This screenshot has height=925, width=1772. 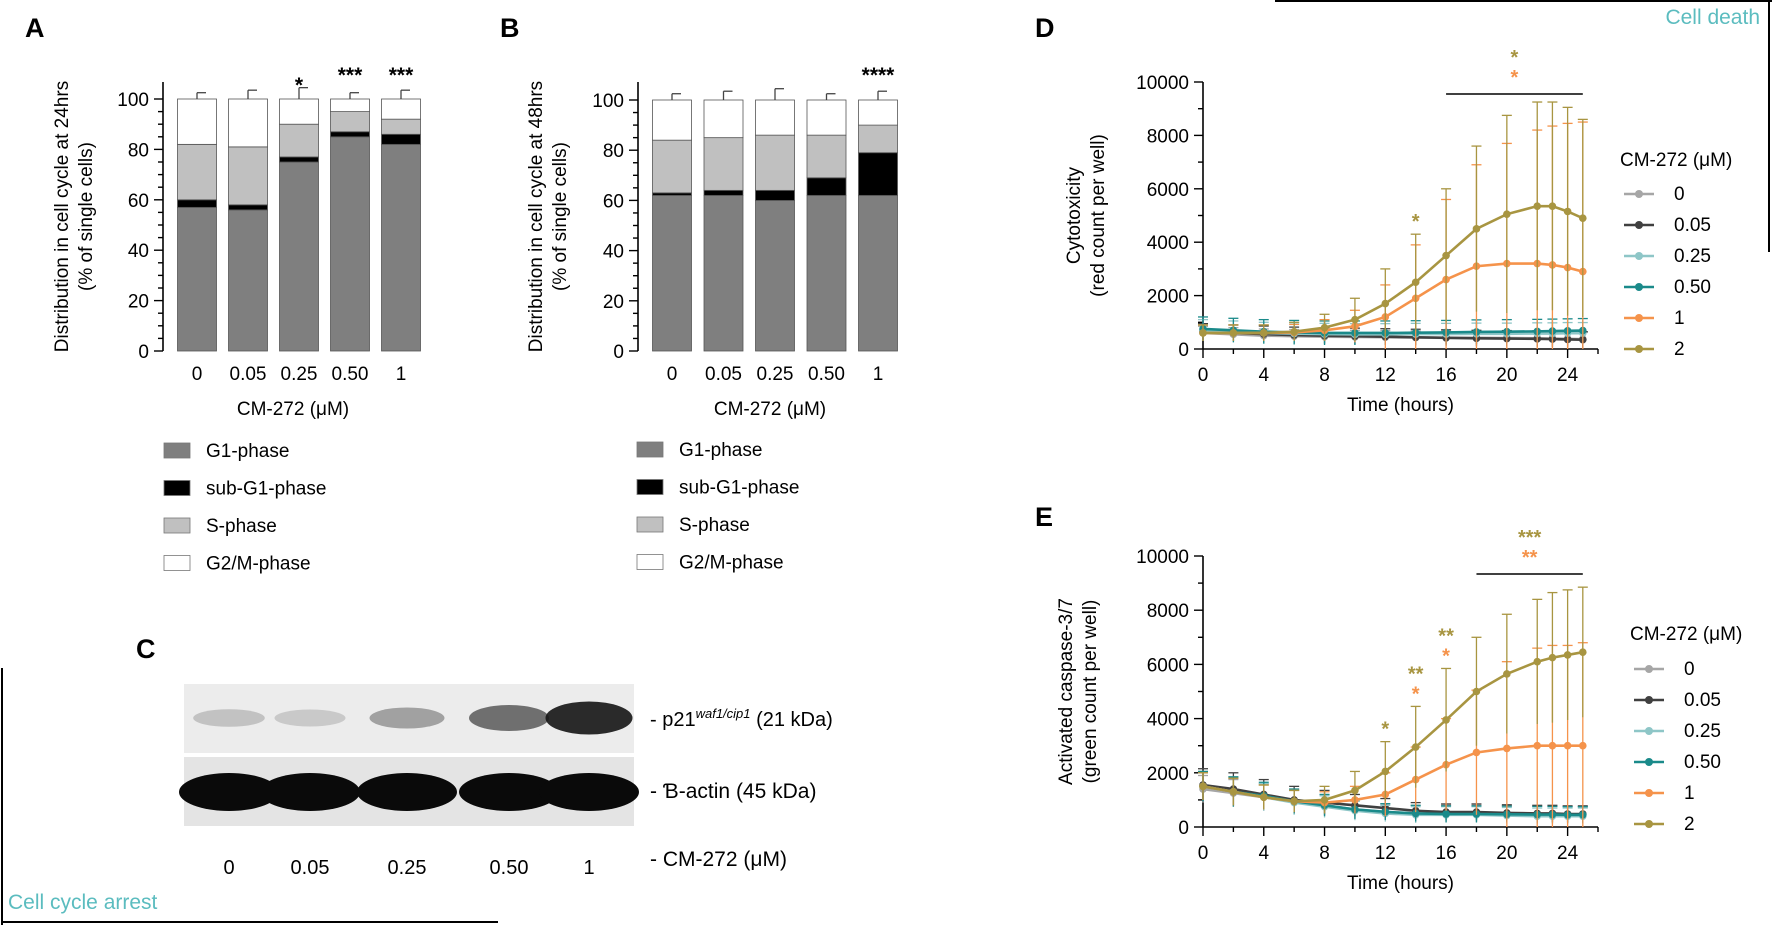 I want to click on legend-label-0.50: 0.50, so click(x=1702, y=762).